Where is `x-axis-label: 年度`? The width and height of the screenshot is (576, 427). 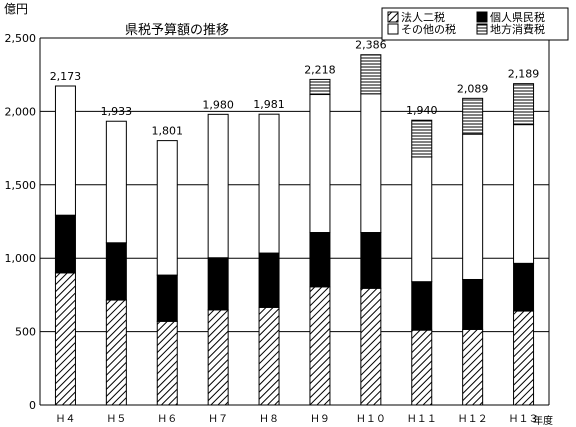 x-axis-label: 年度 is located at coordinates (543, 420).